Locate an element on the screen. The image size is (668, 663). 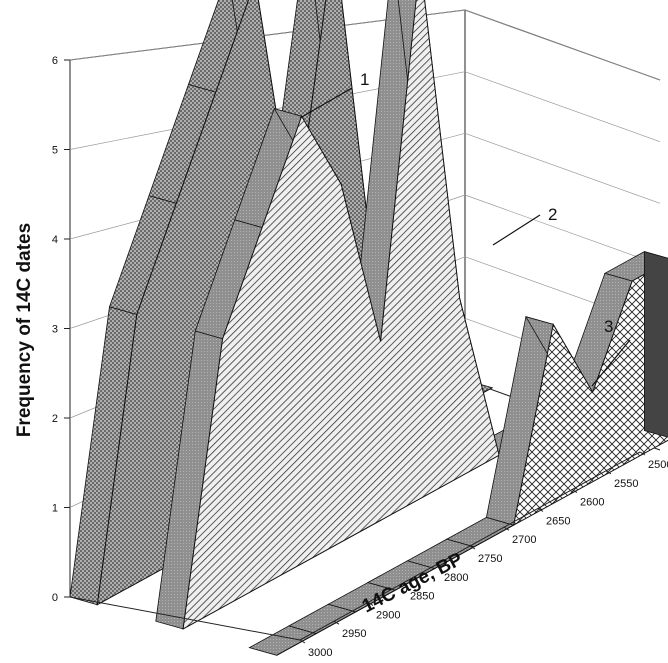
x-tick-label: 2950 is located at coordinates (354, 634).